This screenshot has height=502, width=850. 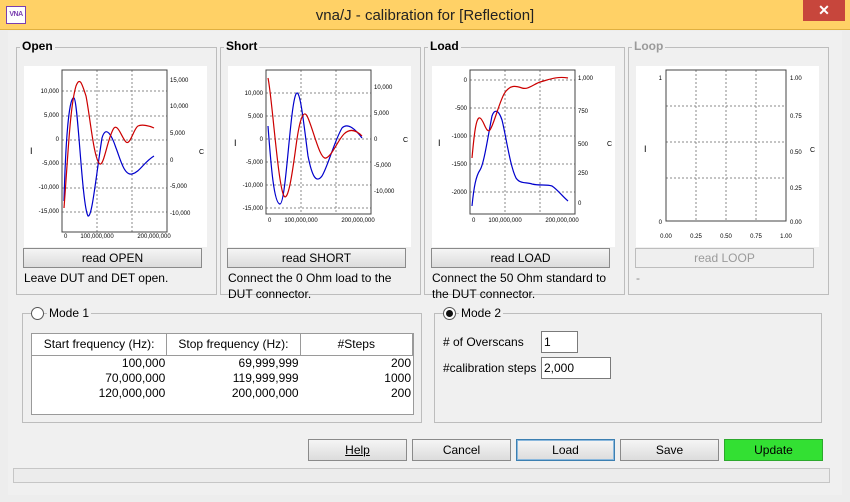 What do you see at coordinates (576, 368) in the screenshot?
I see `calibration-steps-input: 2,000` at bounding box center [576, 368].